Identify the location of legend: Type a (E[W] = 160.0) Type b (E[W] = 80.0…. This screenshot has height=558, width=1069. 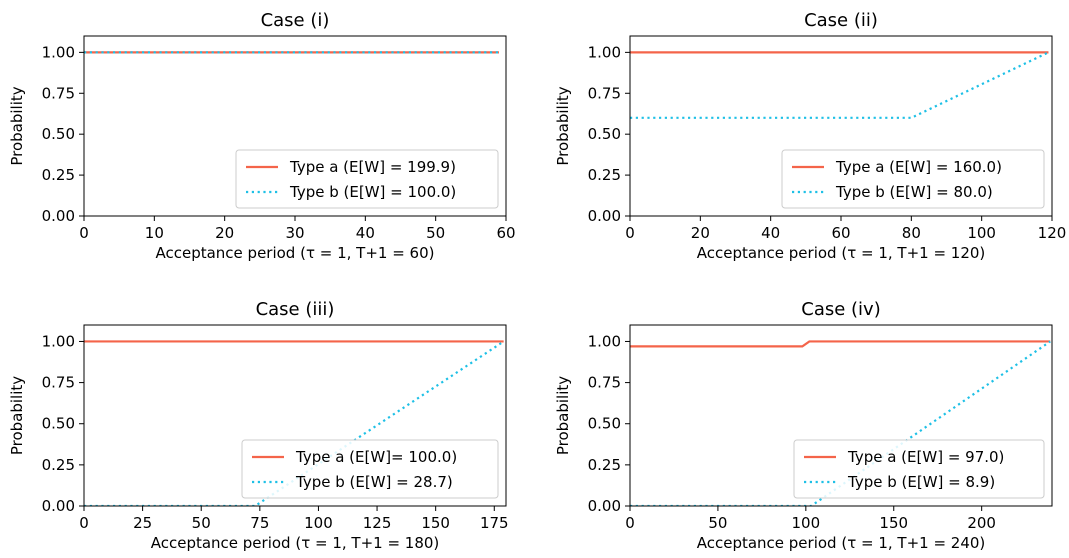
(913, 179).